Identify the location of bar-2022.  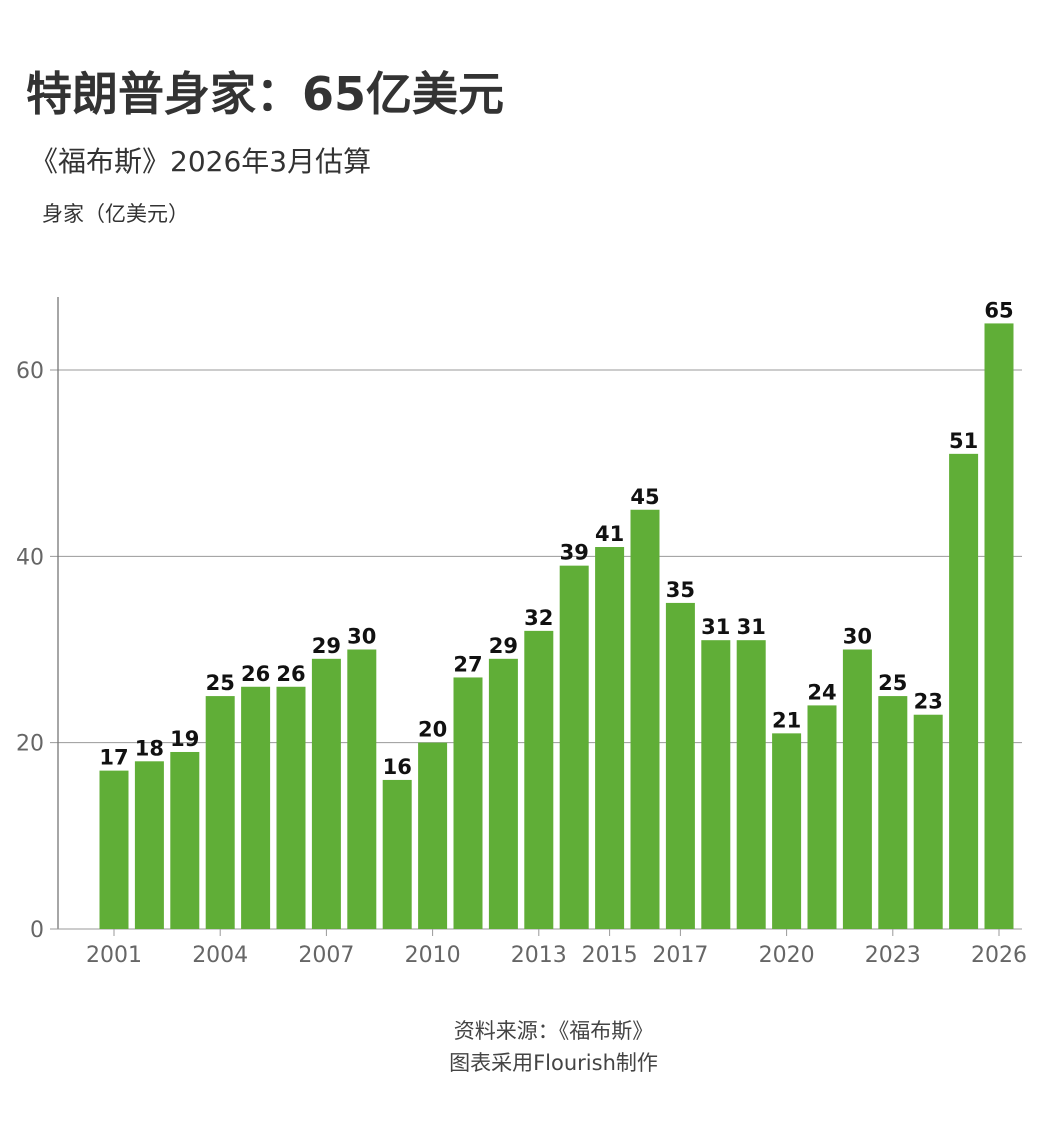
(857, 789).